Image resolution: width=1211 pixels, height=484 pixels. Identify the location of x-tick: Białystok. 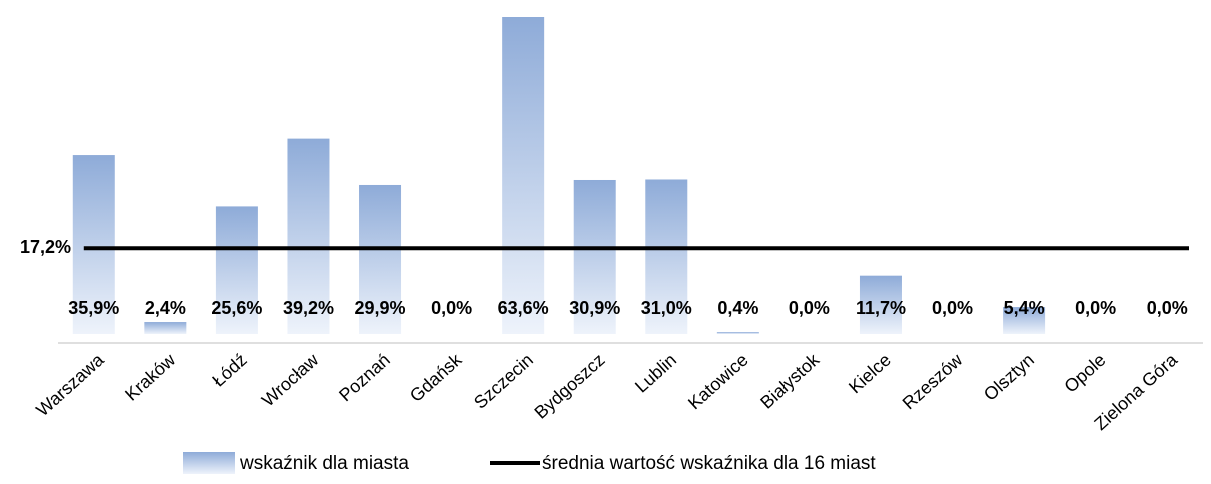
(790, 381).